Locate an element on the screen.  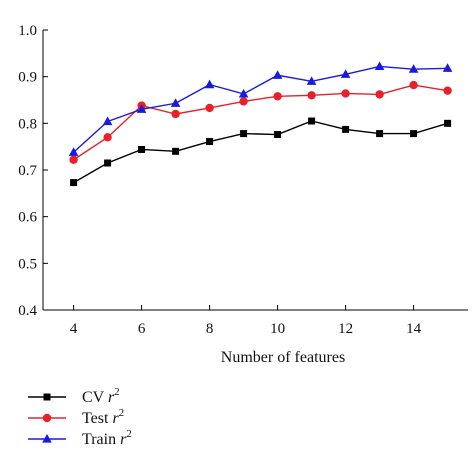
legend-marker-test is located at coordinates (47, 418).